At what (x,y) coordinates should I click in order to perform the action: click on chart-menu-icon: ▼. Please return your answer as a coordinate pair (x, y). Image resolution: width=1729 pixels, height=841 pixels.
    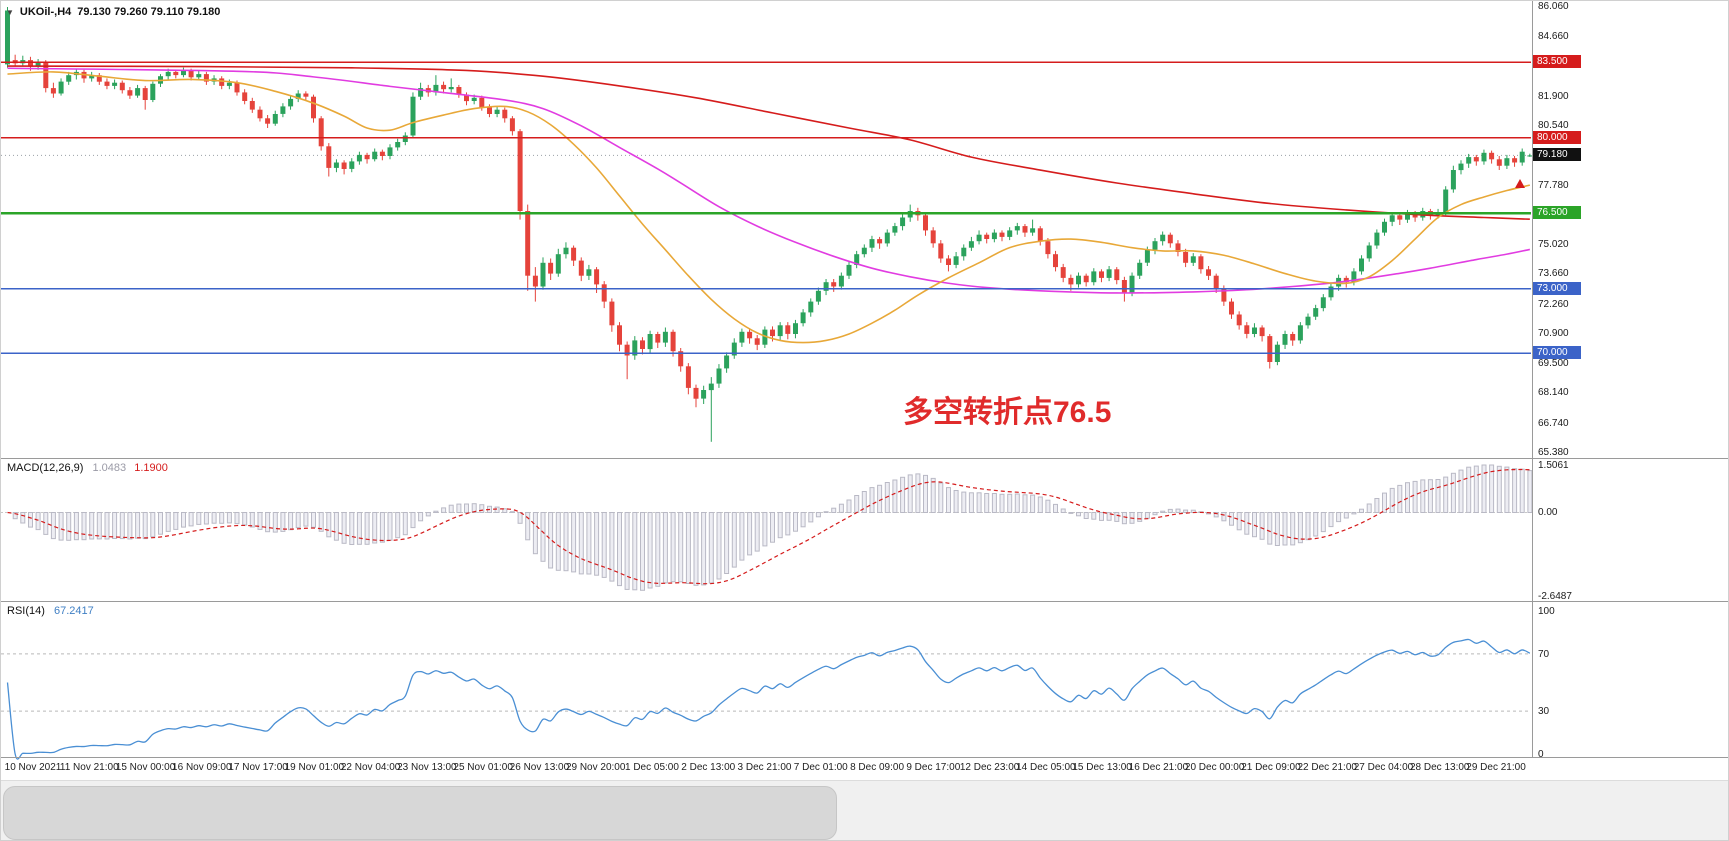
    Looking at the image, I should click on (10, 12).